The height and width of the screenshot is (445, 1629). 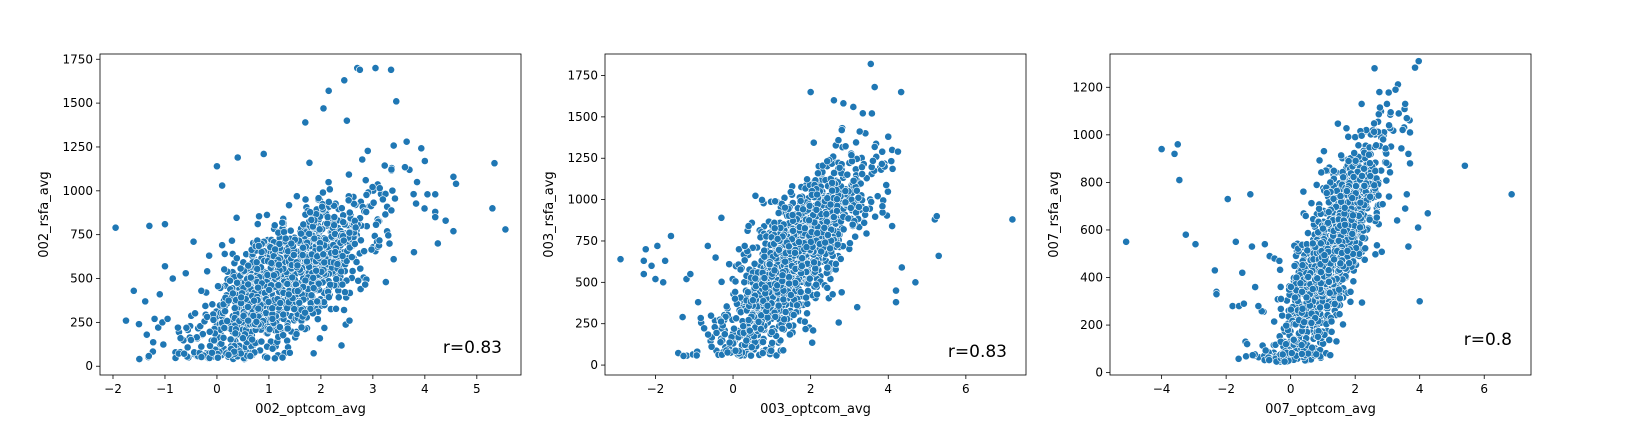 What do you see at coordinates (549, 214) in the screenshot?
I see `y-axis-label: 003_rsfa_avg` at bounding box center [549, 214].